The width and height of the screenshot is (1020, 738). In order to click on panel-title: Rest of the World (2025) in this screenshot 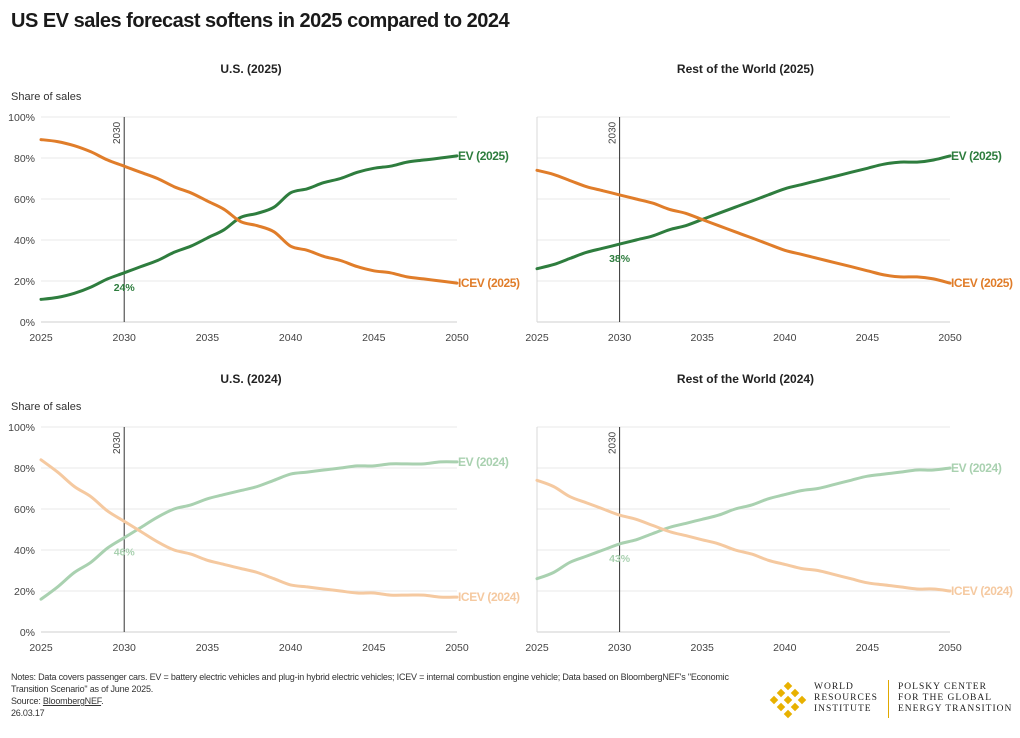, I will do `click(745, 69)`.